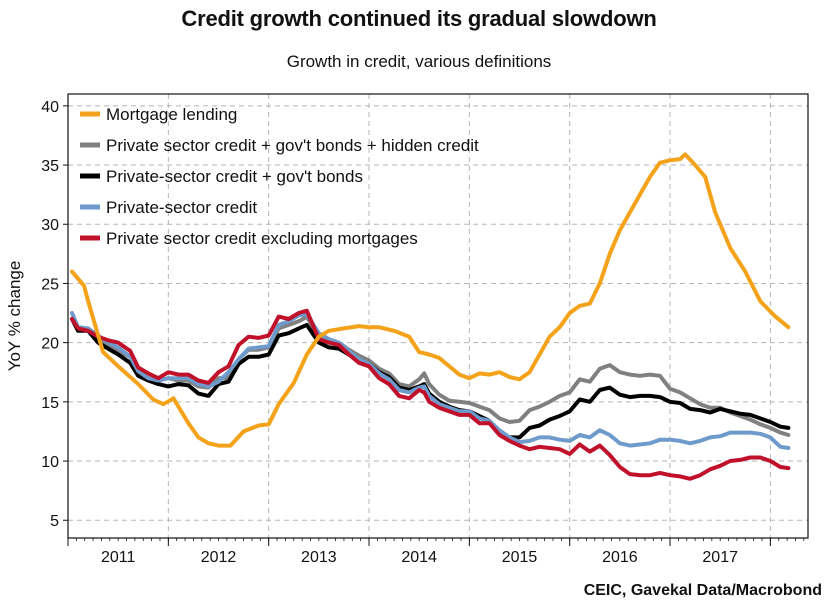 The width and height of the screenshot is (838, 611). I want to click on x-tick-label: 2017, so click(720, 557).